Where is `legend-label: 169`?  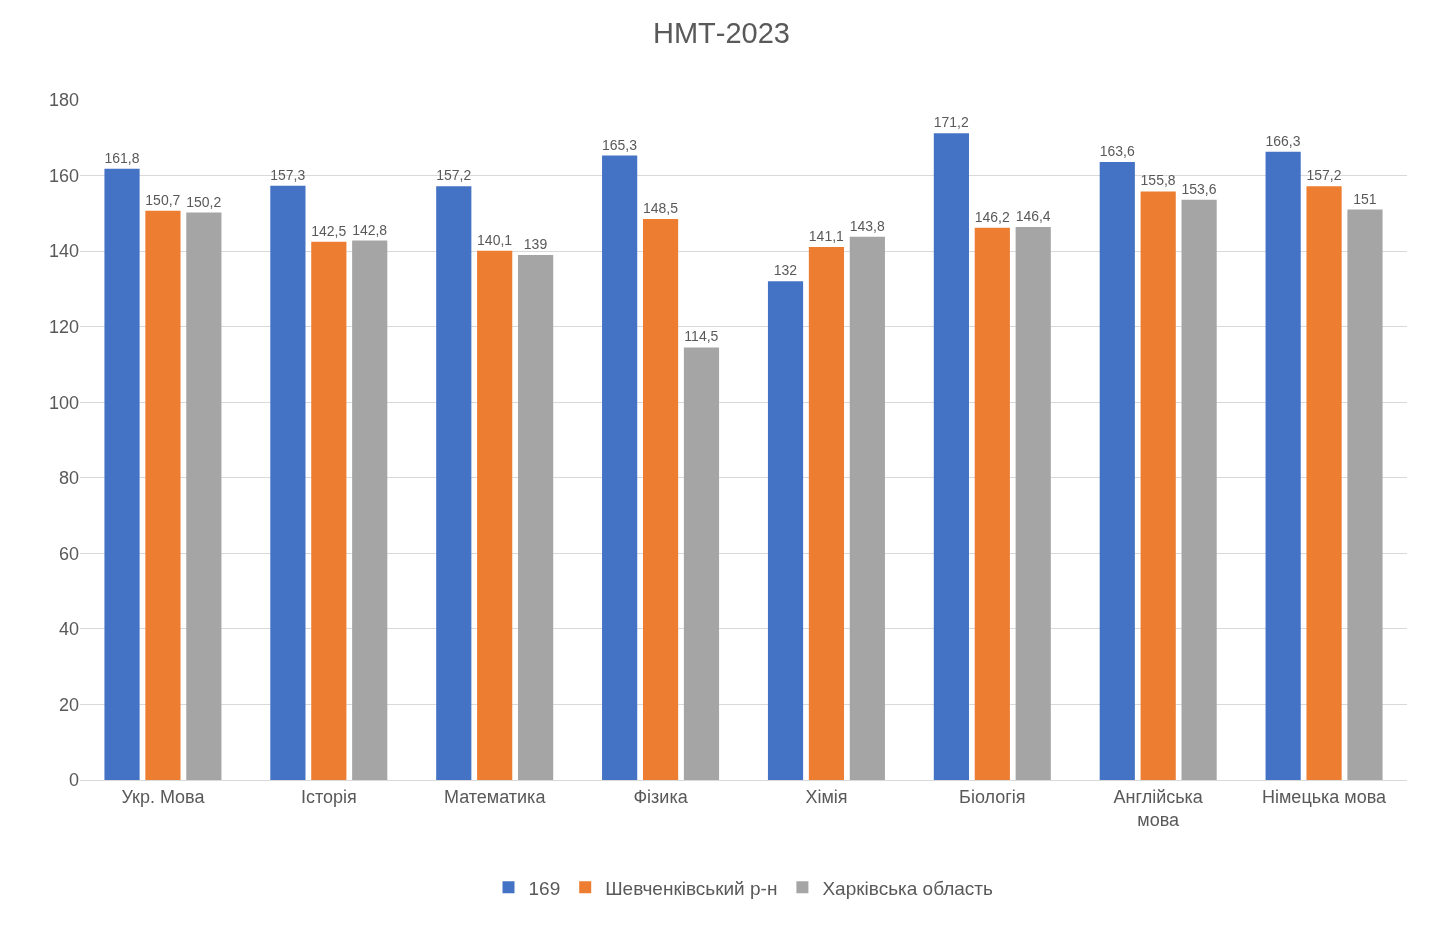 legend-label: 169 is located at coordinates (544, 888).